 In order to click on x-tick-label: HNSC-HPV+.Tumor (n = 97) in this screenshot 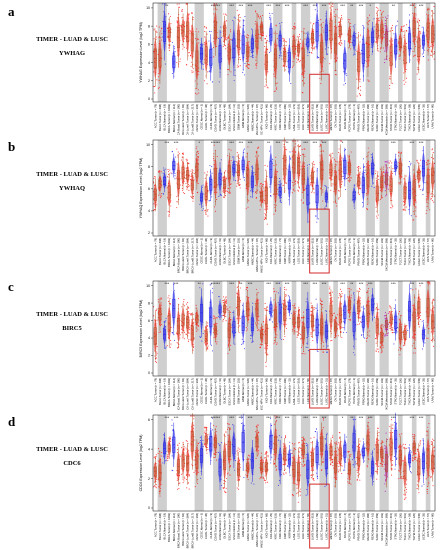, I will do `click(257, 255)`.